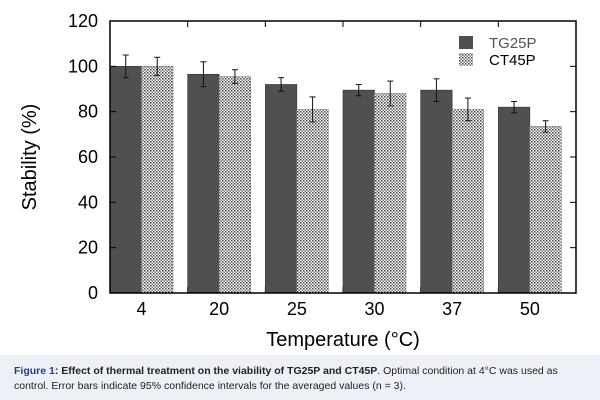  What do you see at coordinates (88, 248) in the screenshot?
I see `y-tick-label: 20` at bounding box center [88, 248].